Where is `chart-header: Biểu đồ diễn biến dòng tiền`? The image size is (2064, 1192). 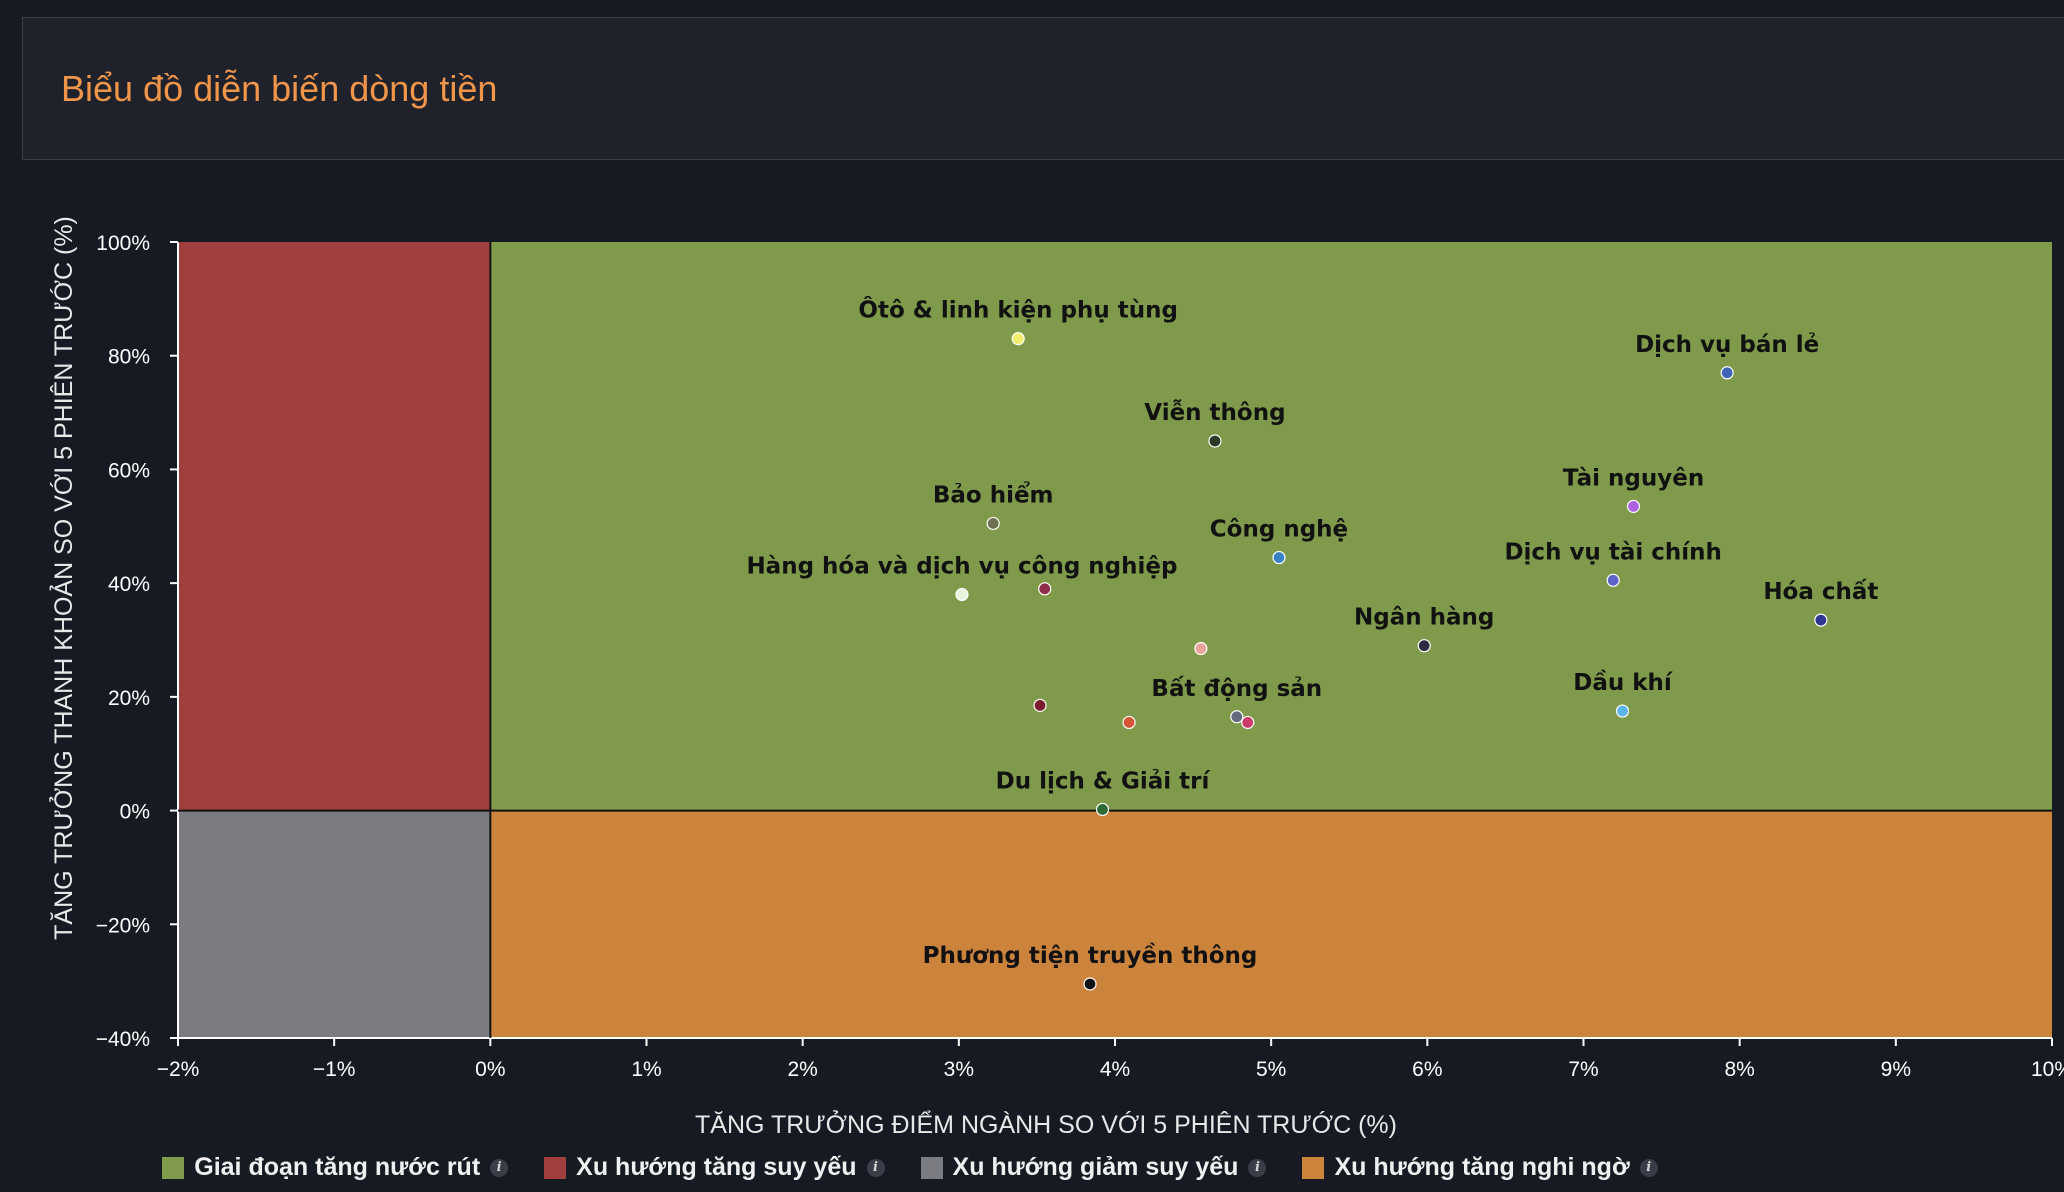
chart-header: Biểu đồ diễn biến dòng tiền is located at coordinates (1043, 88).